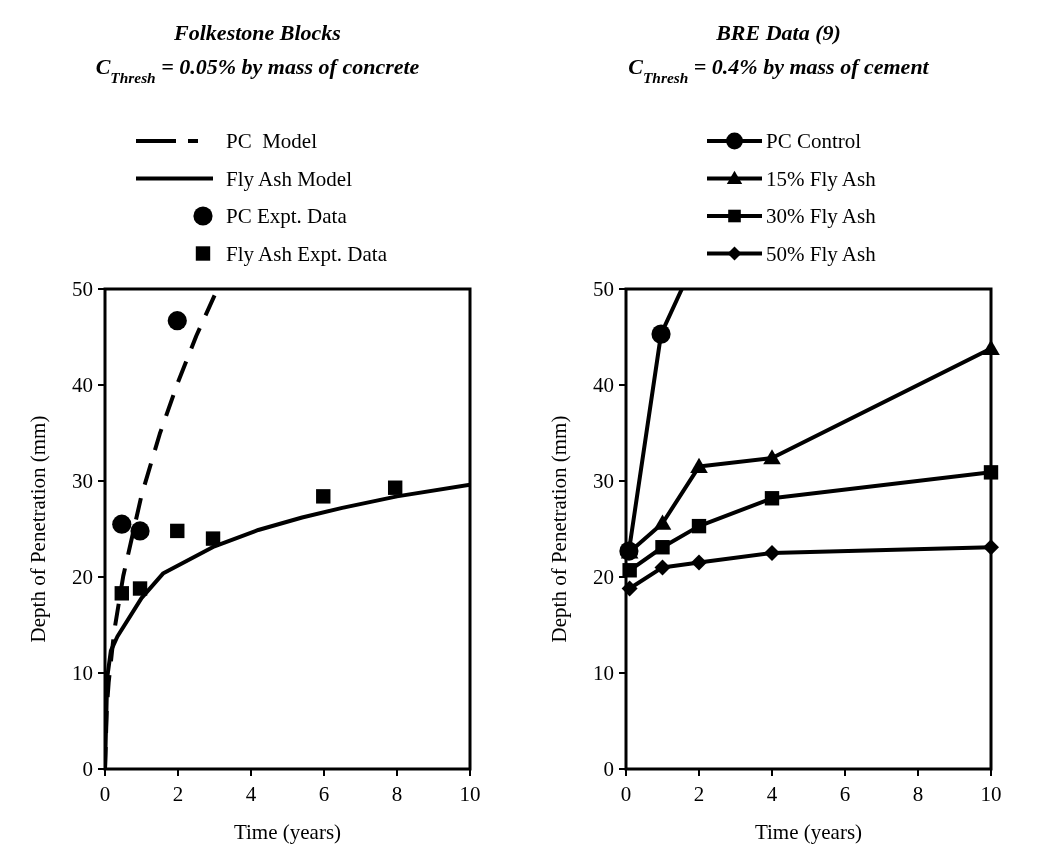  Describe the element at coordinates (779, 70) in the screenshot. I see `chart-subtitle: C$_{Thresh}$ = 0.4% by mass of cement` at that location.